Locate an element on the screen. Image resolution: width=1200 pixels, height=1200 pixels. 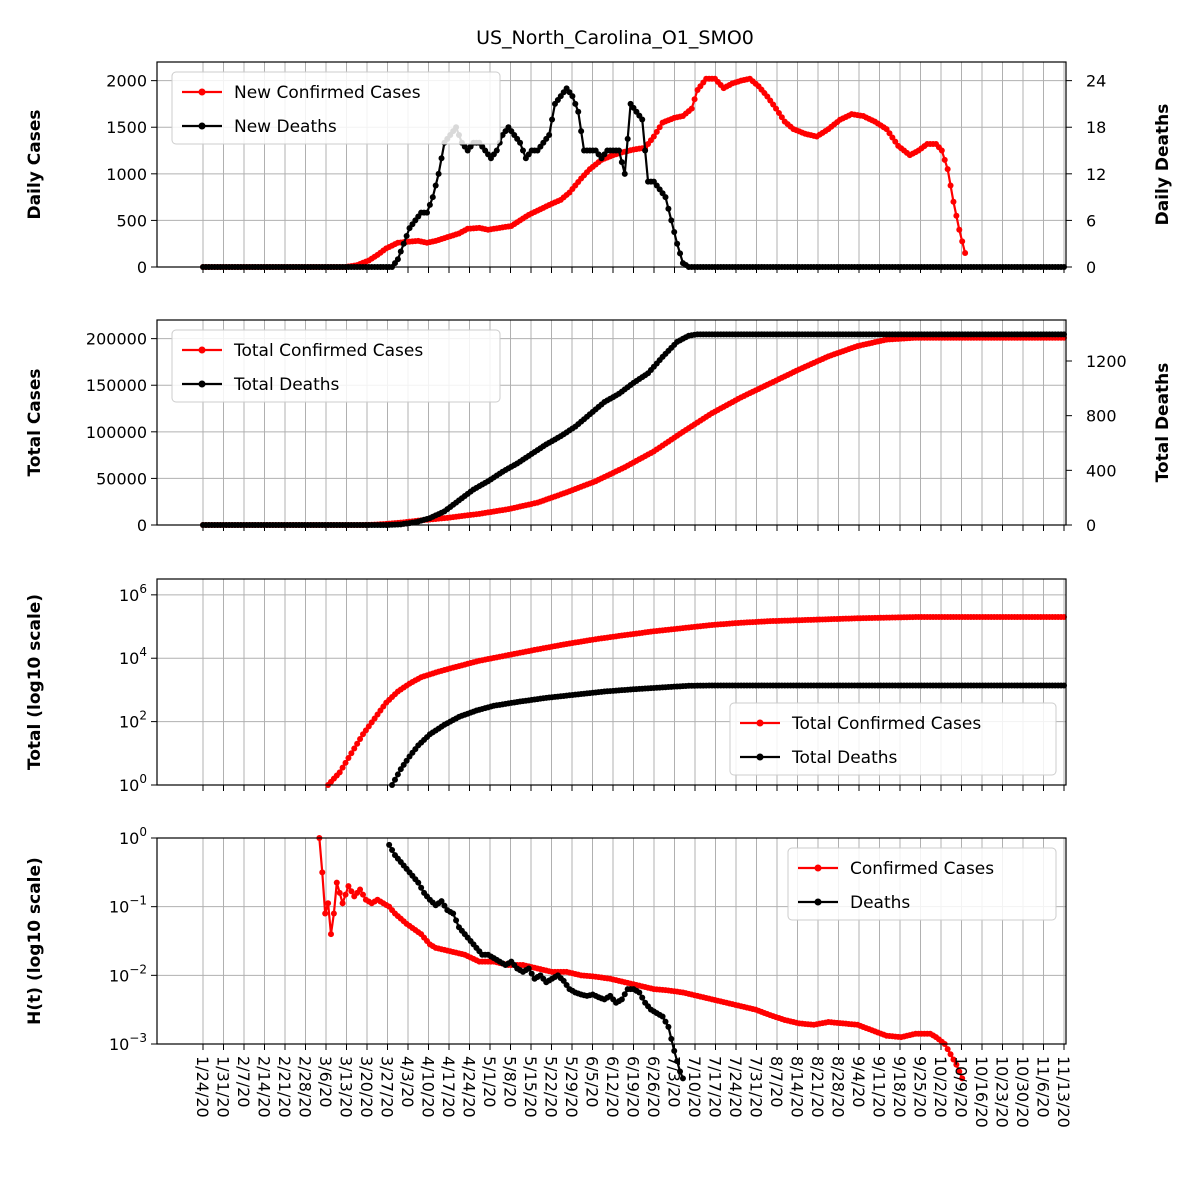
y-axis-label: Total Cases is located at coordinates (35, 422).